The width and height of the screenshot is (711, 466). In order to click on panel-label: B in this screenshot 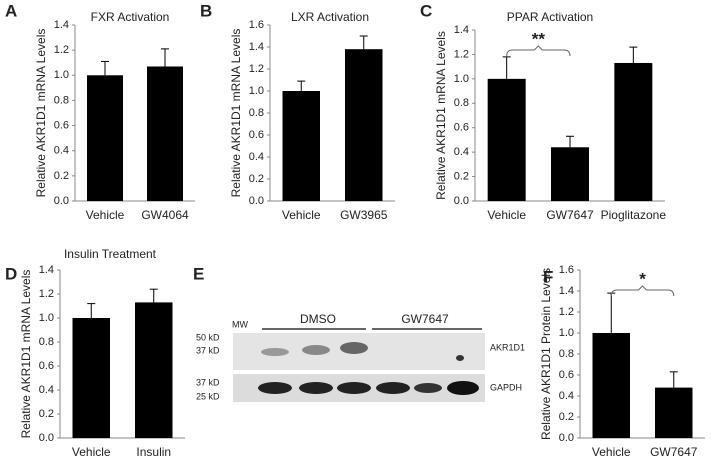, I will do `click(206, 10)`.